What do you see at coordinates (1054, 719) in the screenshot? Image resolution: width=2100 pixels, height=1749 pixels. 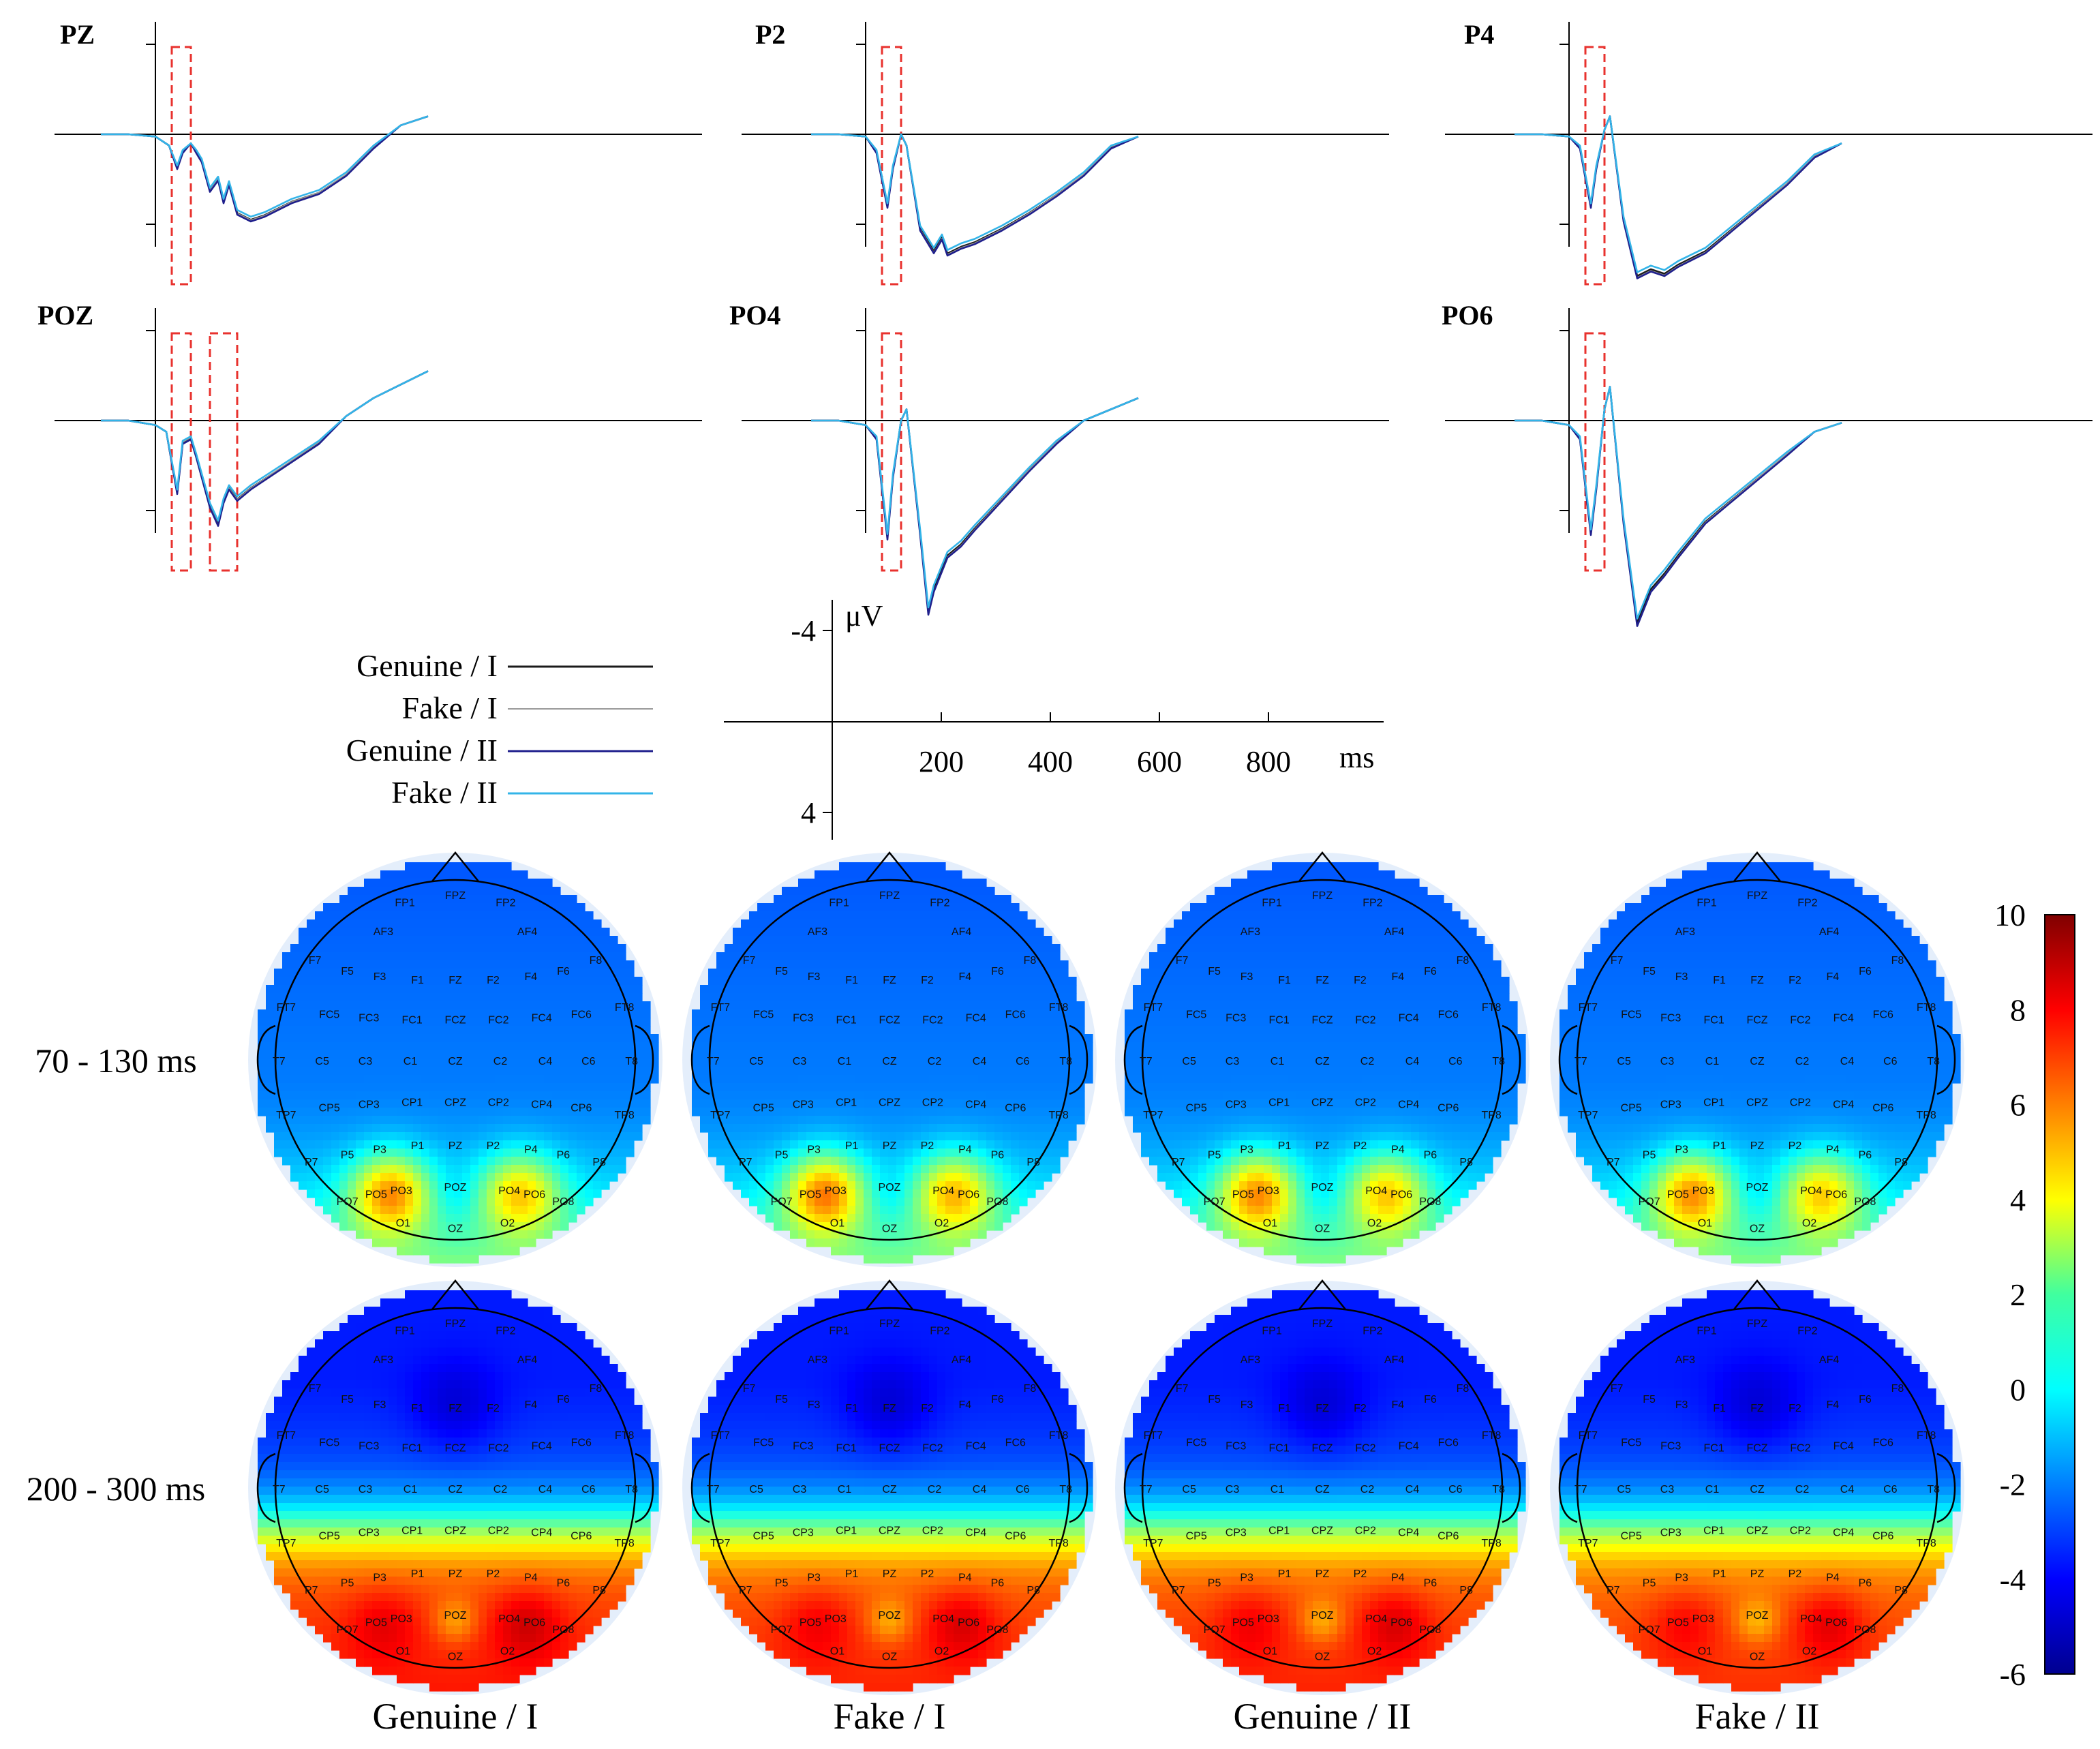 I see `scale-axes: 200 400 600 800 -4 4 μV ms` at bounding box center [1054, 719].